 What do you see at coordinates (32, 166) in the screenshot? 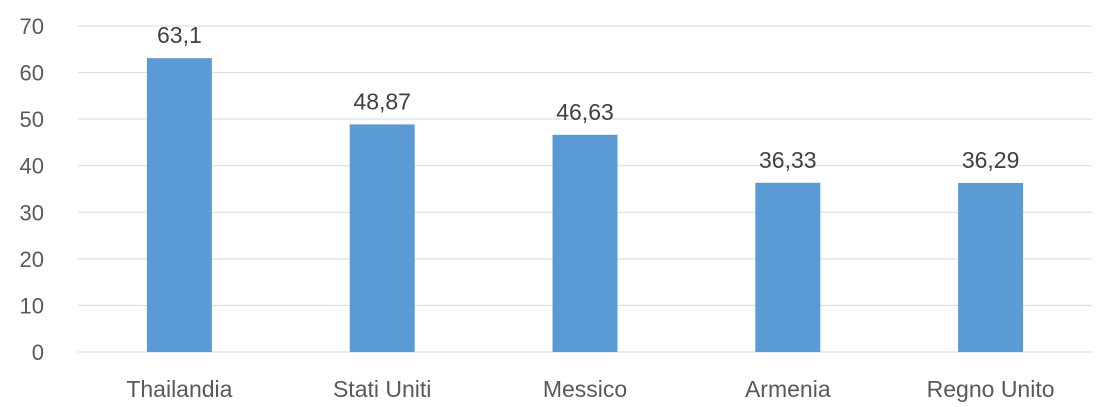
I see `y-tick-label: 40` at bounding box center [32, 166].